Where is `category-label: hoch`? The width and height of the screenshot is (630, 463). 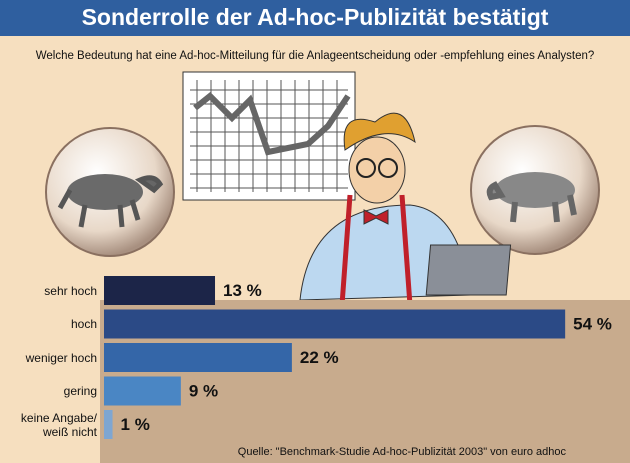 category-label: hoch is located at coordinates (83, 324).